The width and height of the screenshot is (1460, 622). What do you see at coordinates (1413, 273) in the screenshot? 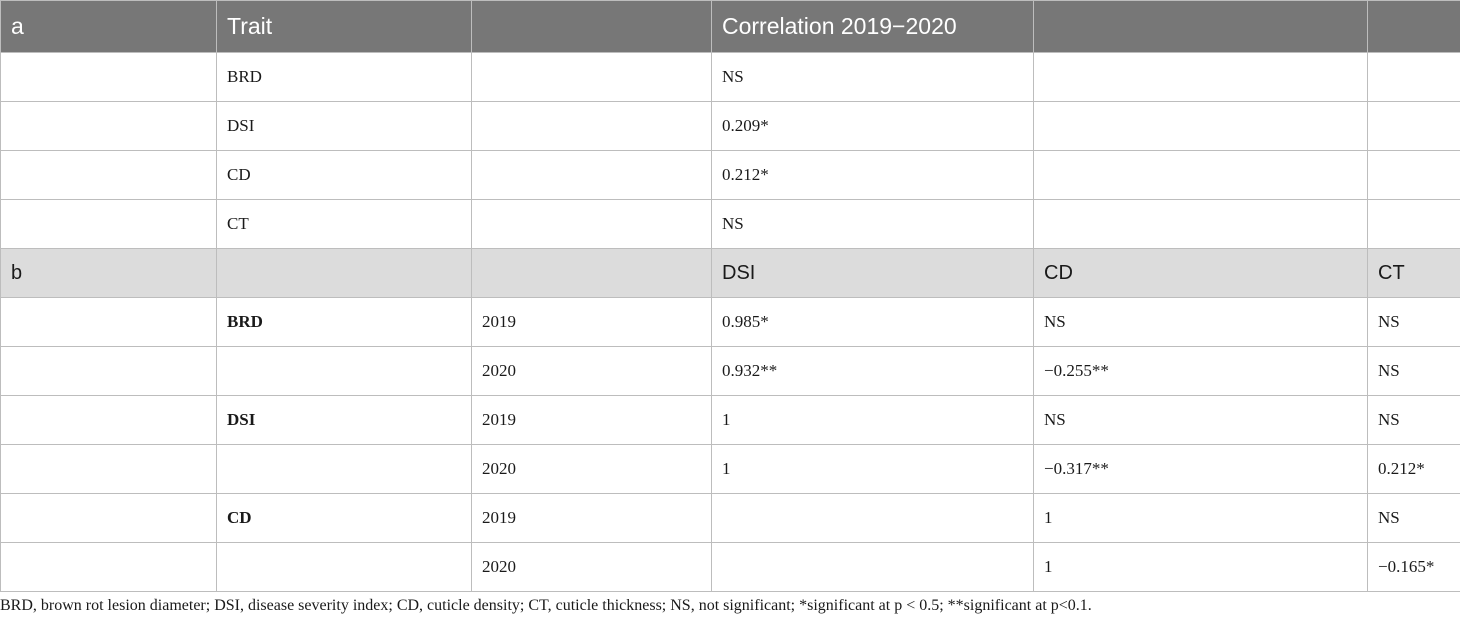
I see `ct-column-header: CT` at bounding box center [1413, 273].